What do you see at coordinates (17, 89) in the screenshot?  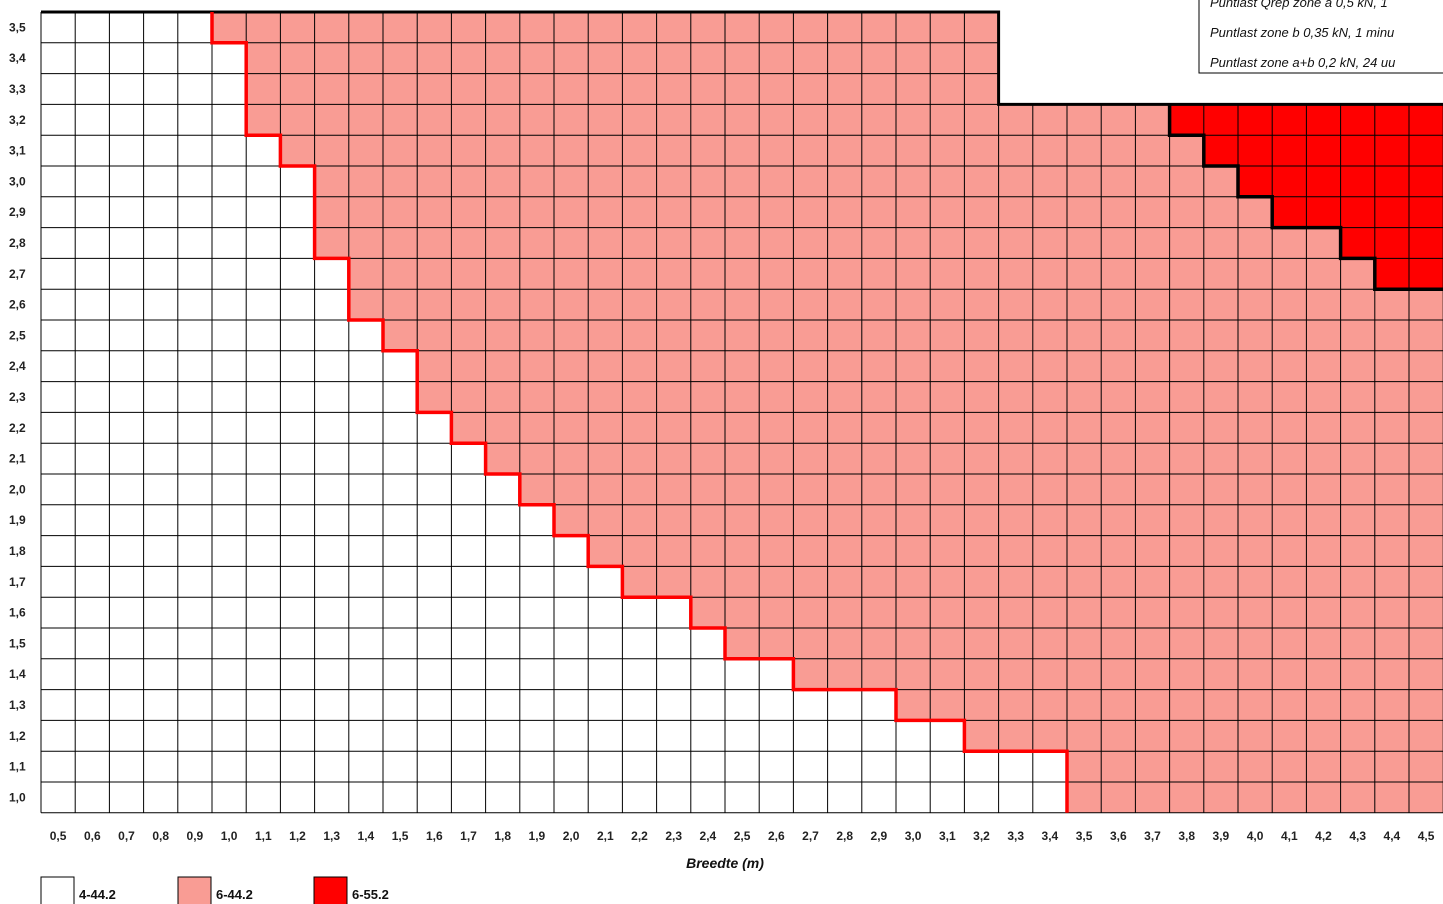 I see `y-tick-label: 3,3` at bounding box center [17, 89].